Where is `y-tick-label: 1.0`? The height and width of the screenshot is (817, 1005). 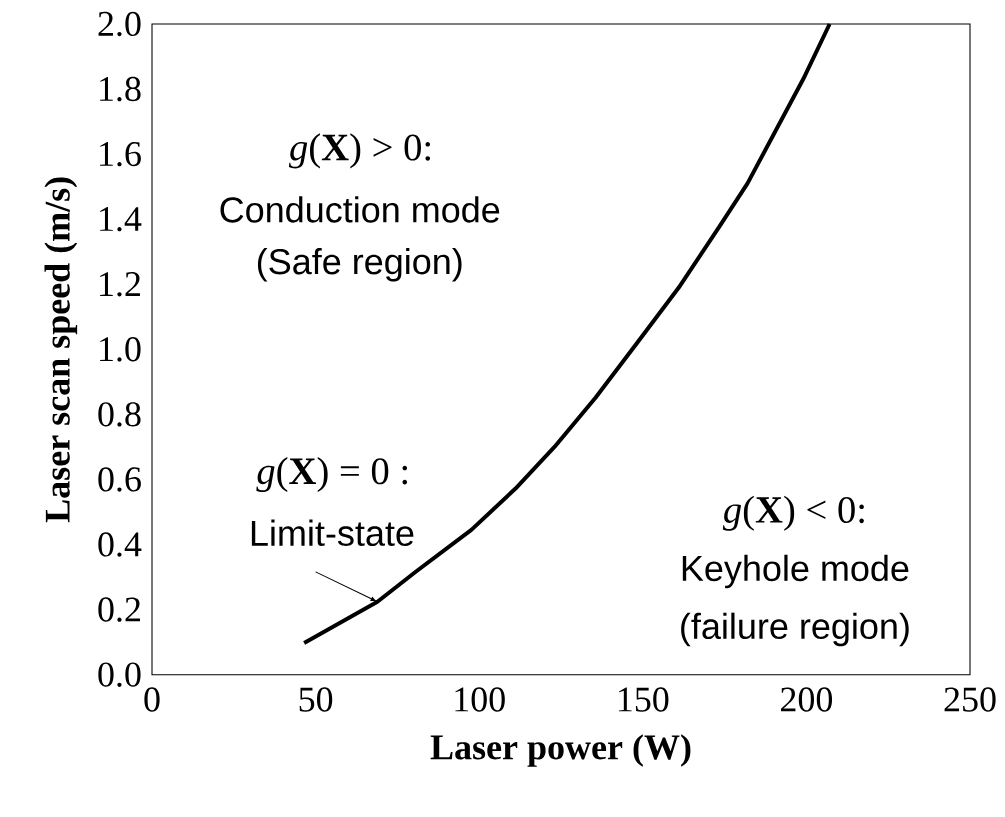 y-tick-label: 1.0 is located at coordinates (120, 349).